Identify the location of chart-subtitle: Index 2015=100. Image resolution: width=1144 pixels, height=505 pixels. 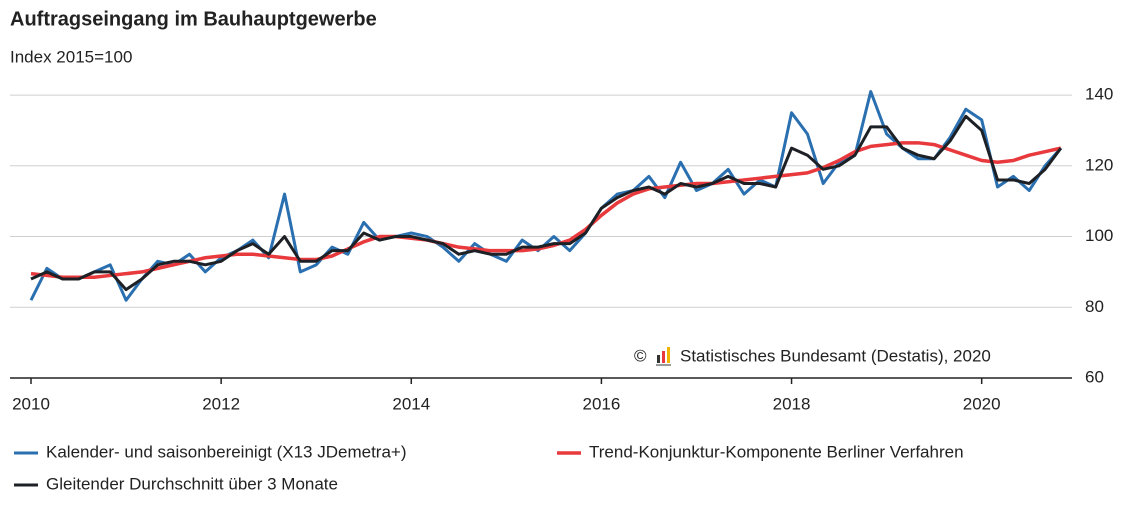
(71, 56).